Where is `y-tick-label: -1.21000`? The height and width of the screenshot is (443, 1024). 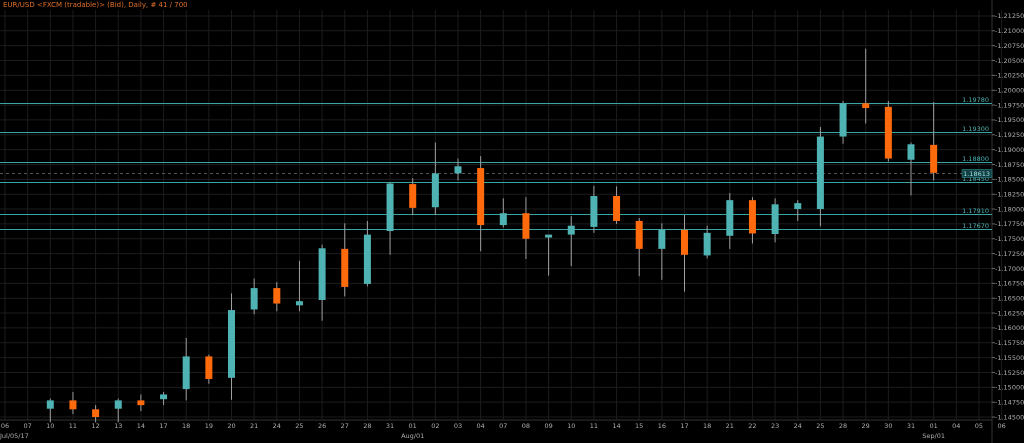
y-tick-label: -1.21000 is located at coordinates (1009, 31).